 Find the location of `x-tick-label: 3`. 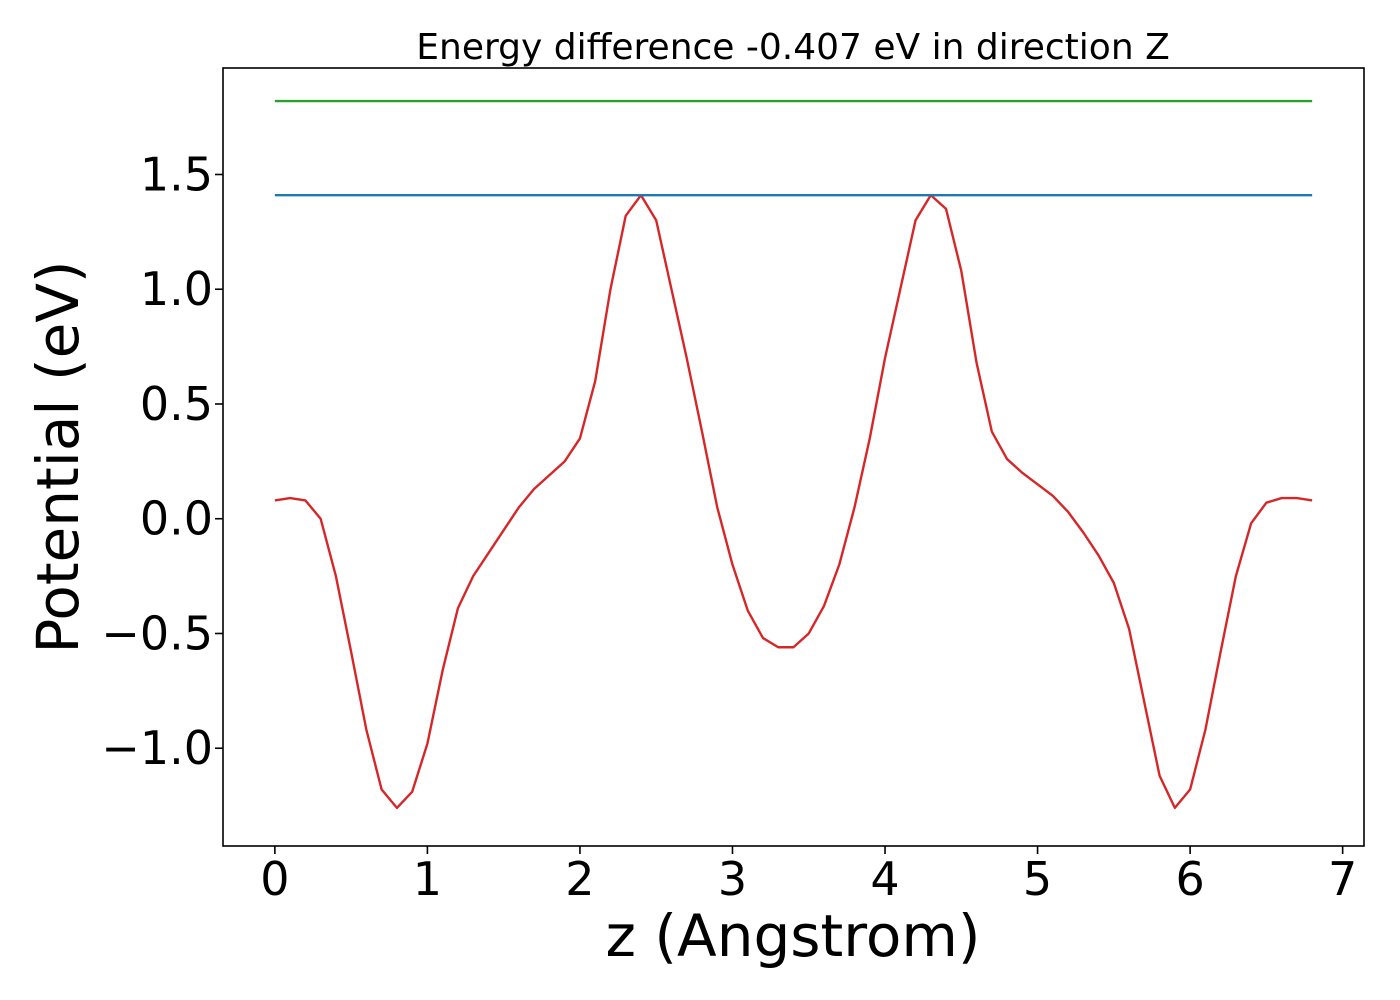

x-tick-label: 3 is located at coordinates (732, 879).